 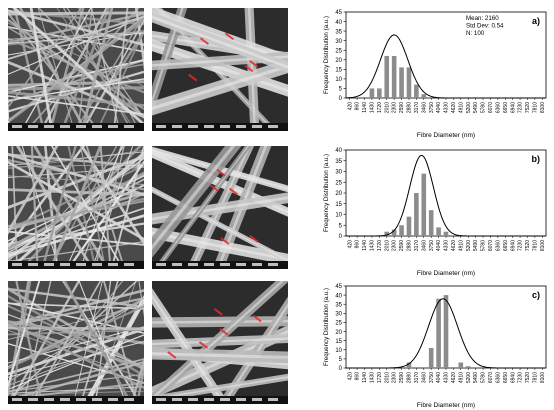 What do you see at coordinates (521, 245) in the screenshot?
I see `x-tick-label: 7230` at bounding box center [521, 245].